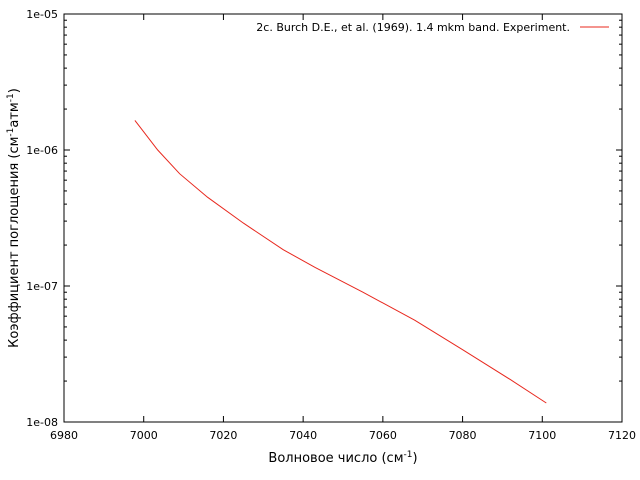 This screenshot has width=640, height=480. I want to click on y-axis-title: Коэффициент поглощения (см-1атм-1), so click(14, 218).